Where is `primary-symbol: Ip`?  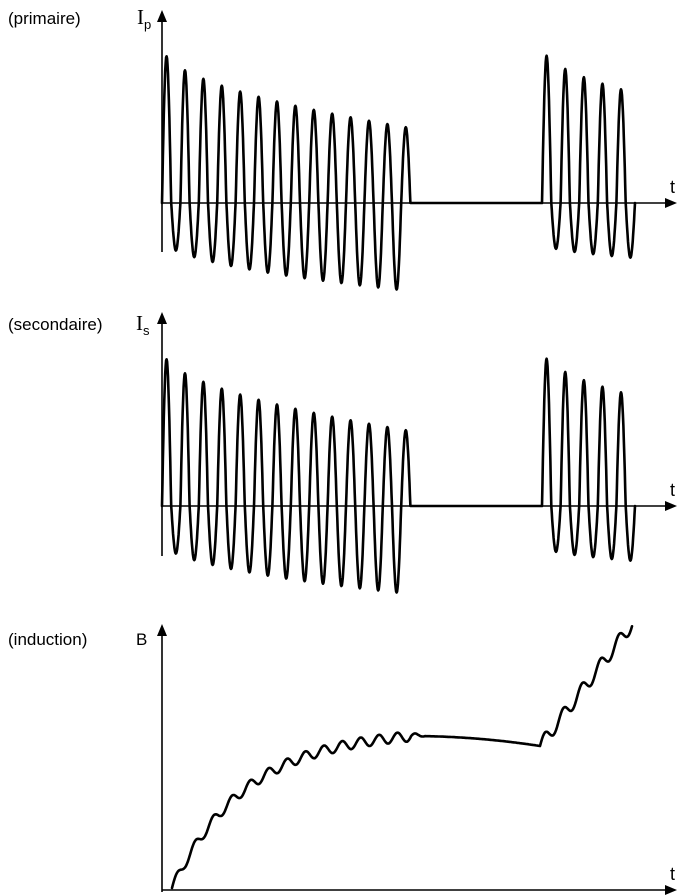 primary-symbol: Ip is located at coordinates (144, 18).